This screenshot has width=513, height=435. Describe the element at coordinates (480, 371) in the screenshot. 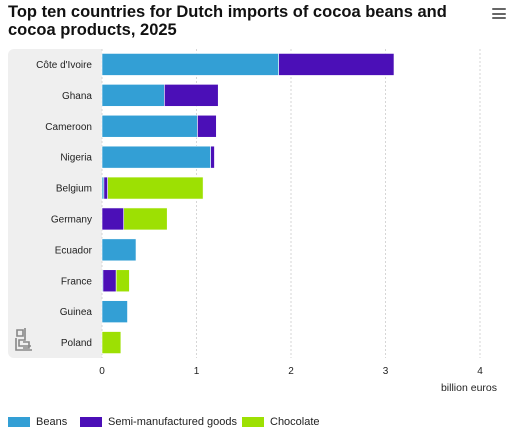

I see `x-tick-label: 4` at that location.